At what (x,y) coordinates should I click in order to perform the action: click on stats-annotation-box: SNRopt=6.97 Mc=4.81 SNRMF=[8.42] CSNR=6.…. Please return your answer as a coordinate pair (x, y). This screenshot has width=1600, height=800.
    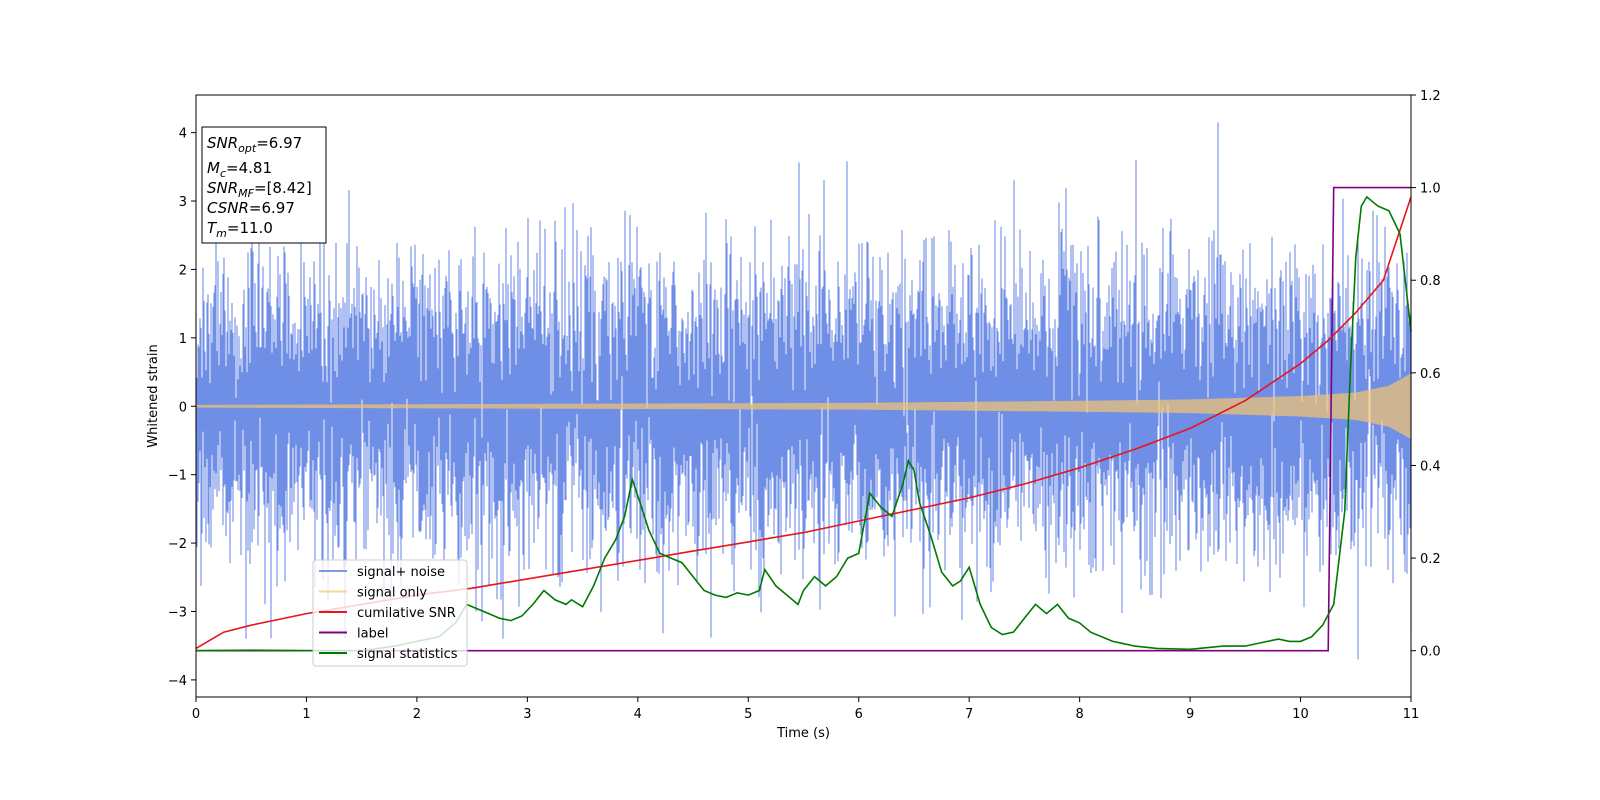
    Looking at the image, I should click on (264, 185).